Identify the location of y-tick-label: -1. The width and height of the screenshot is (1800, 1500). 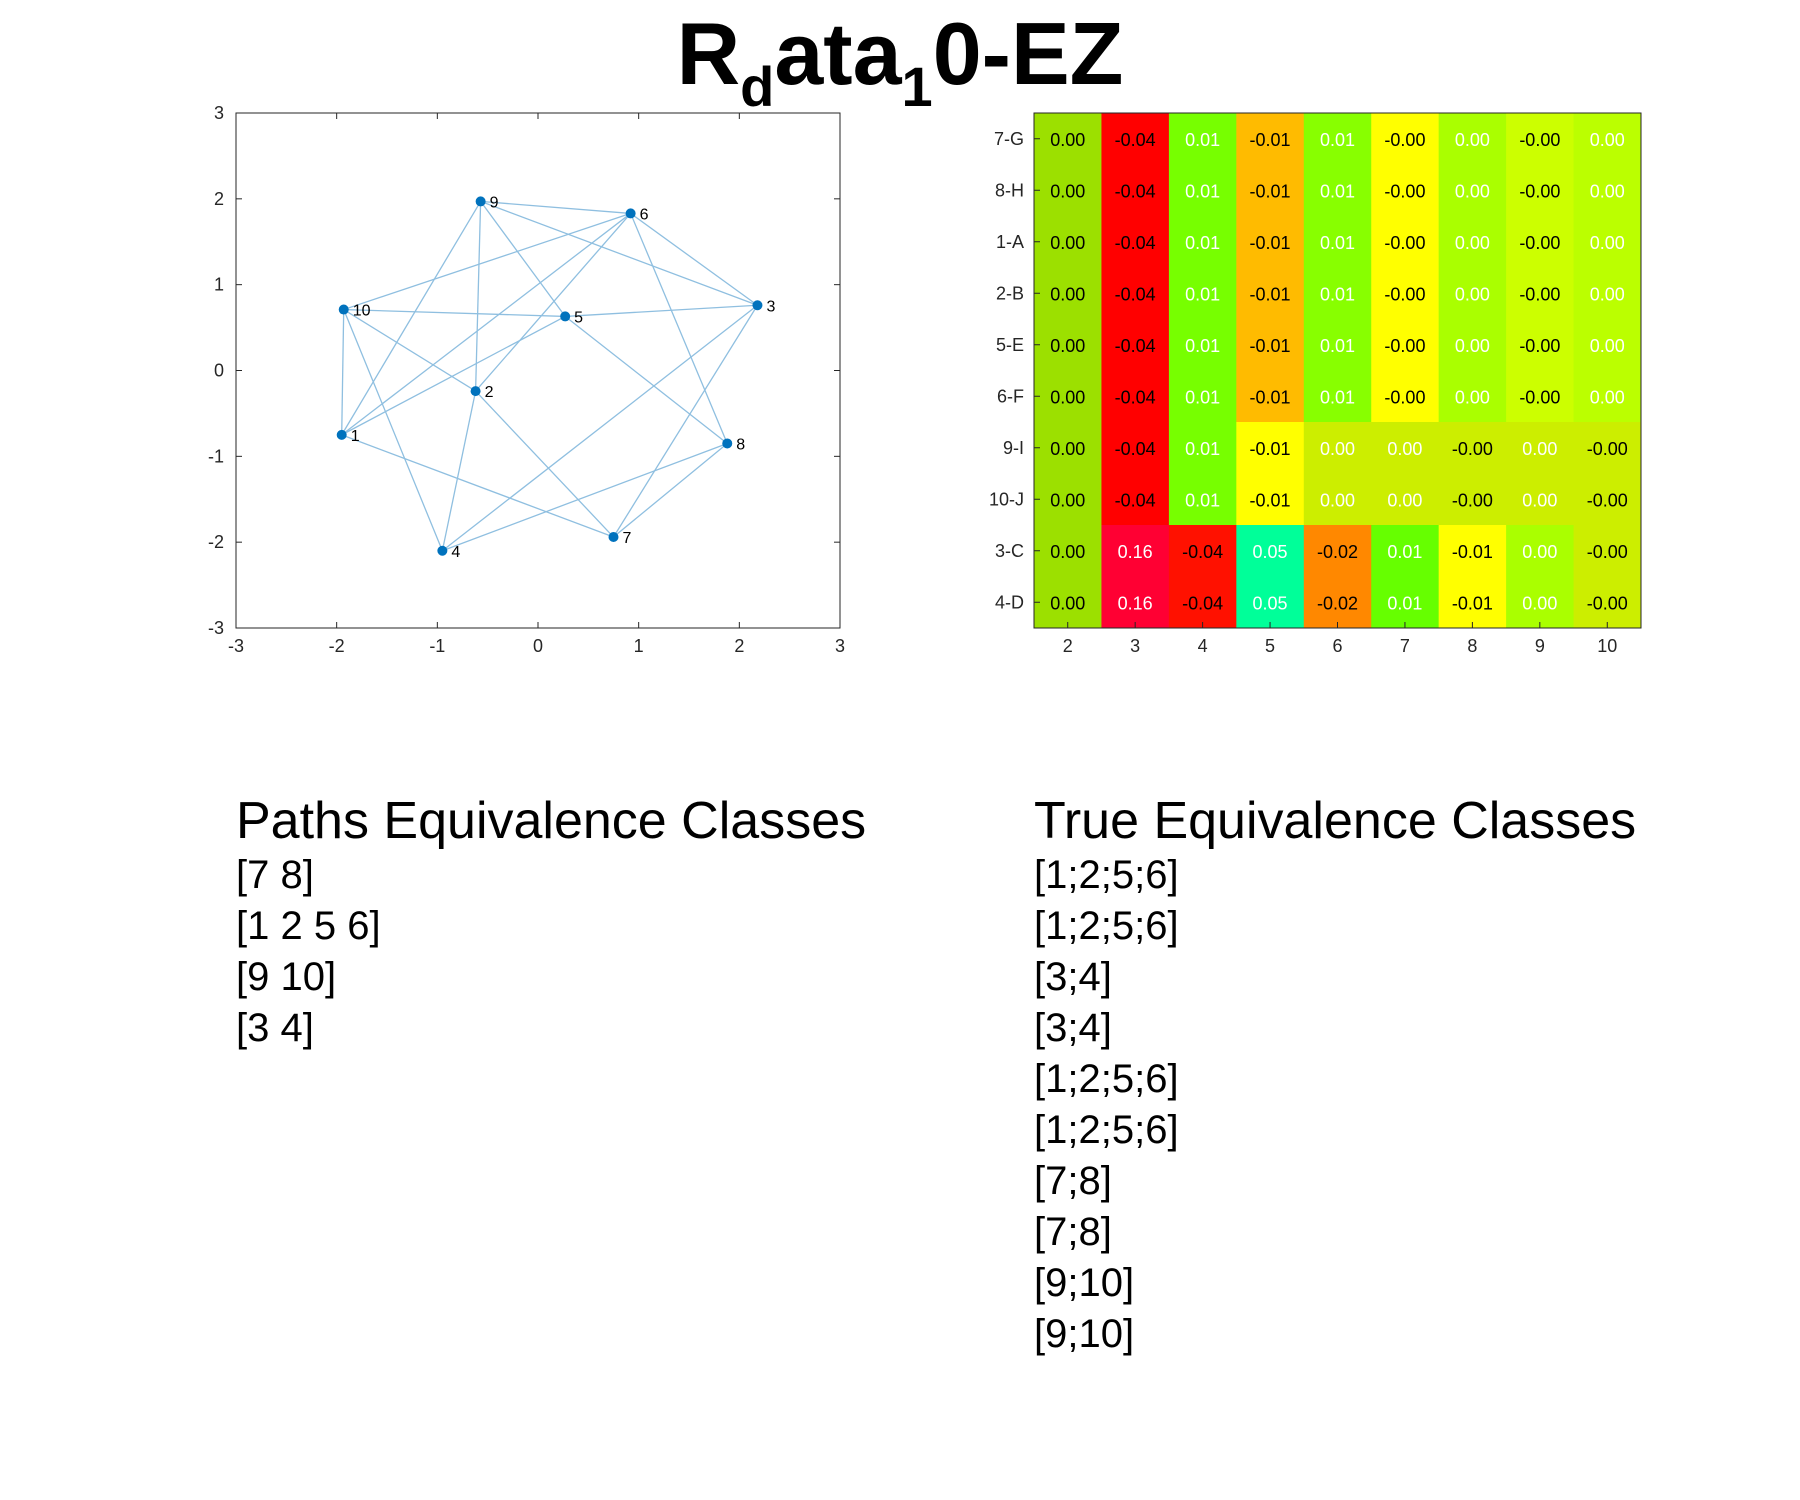
(216, 456).